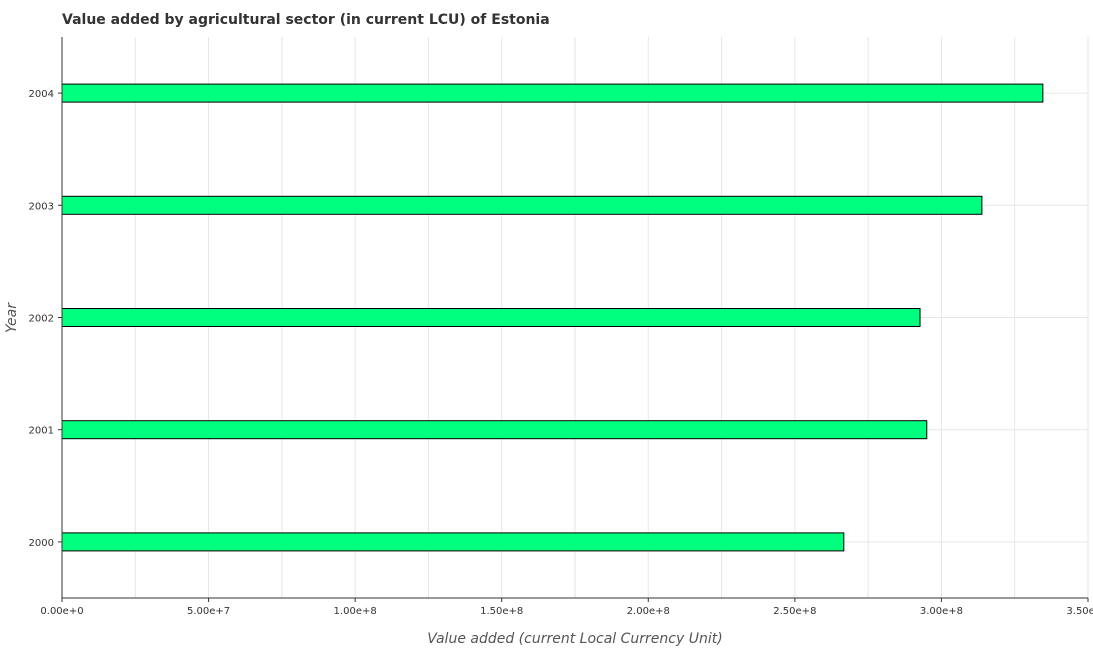 The height and width of the screenshot is (650, 1093). Describe the element at coordinates (41, 543) in the screenshot. I see `y-tick-label: 2000` at that location.